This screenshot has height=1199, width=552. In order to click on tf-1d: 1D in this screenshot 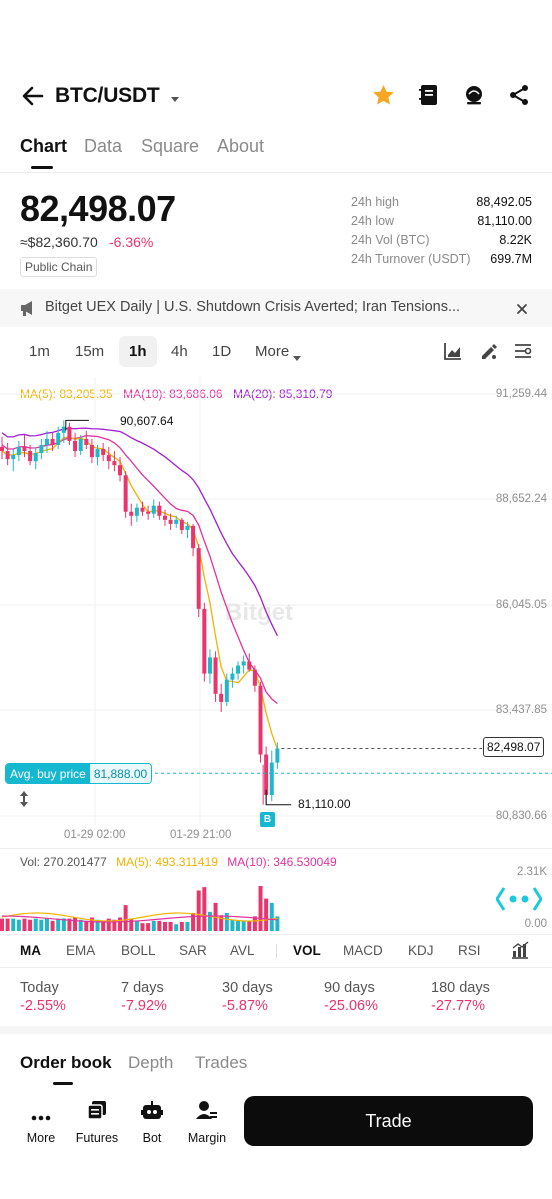, I will do `click(222, 351)`.